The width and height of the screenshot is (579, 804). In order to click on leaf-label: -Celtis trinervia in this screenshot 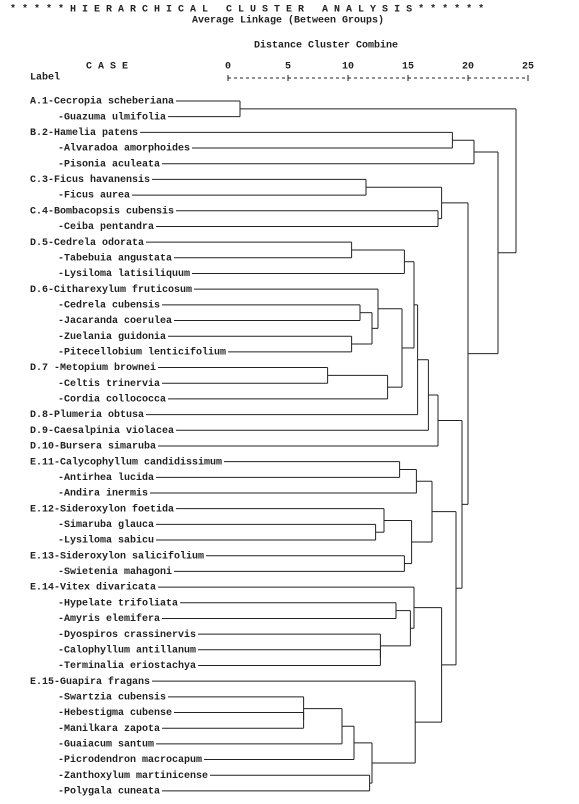, I will do `click(109, 384)`.